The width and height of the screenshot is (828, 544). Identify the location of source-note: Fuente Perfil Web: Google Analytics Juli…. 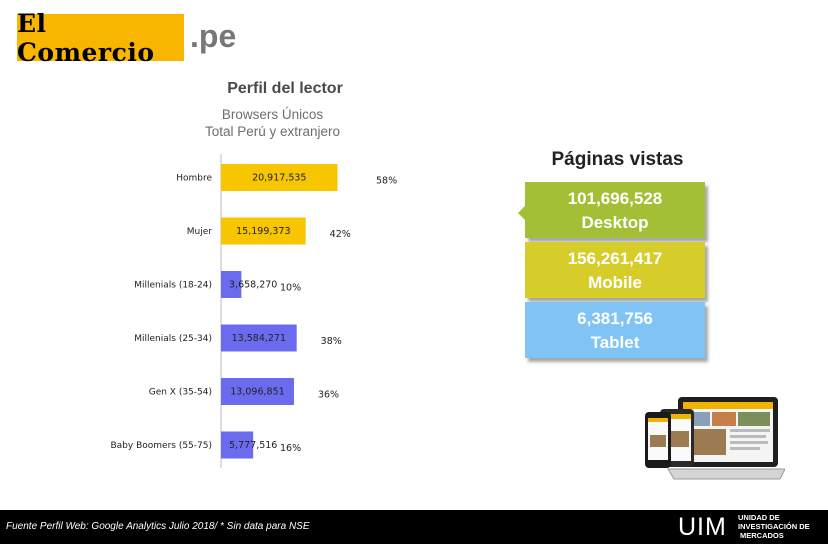
(158, 526).